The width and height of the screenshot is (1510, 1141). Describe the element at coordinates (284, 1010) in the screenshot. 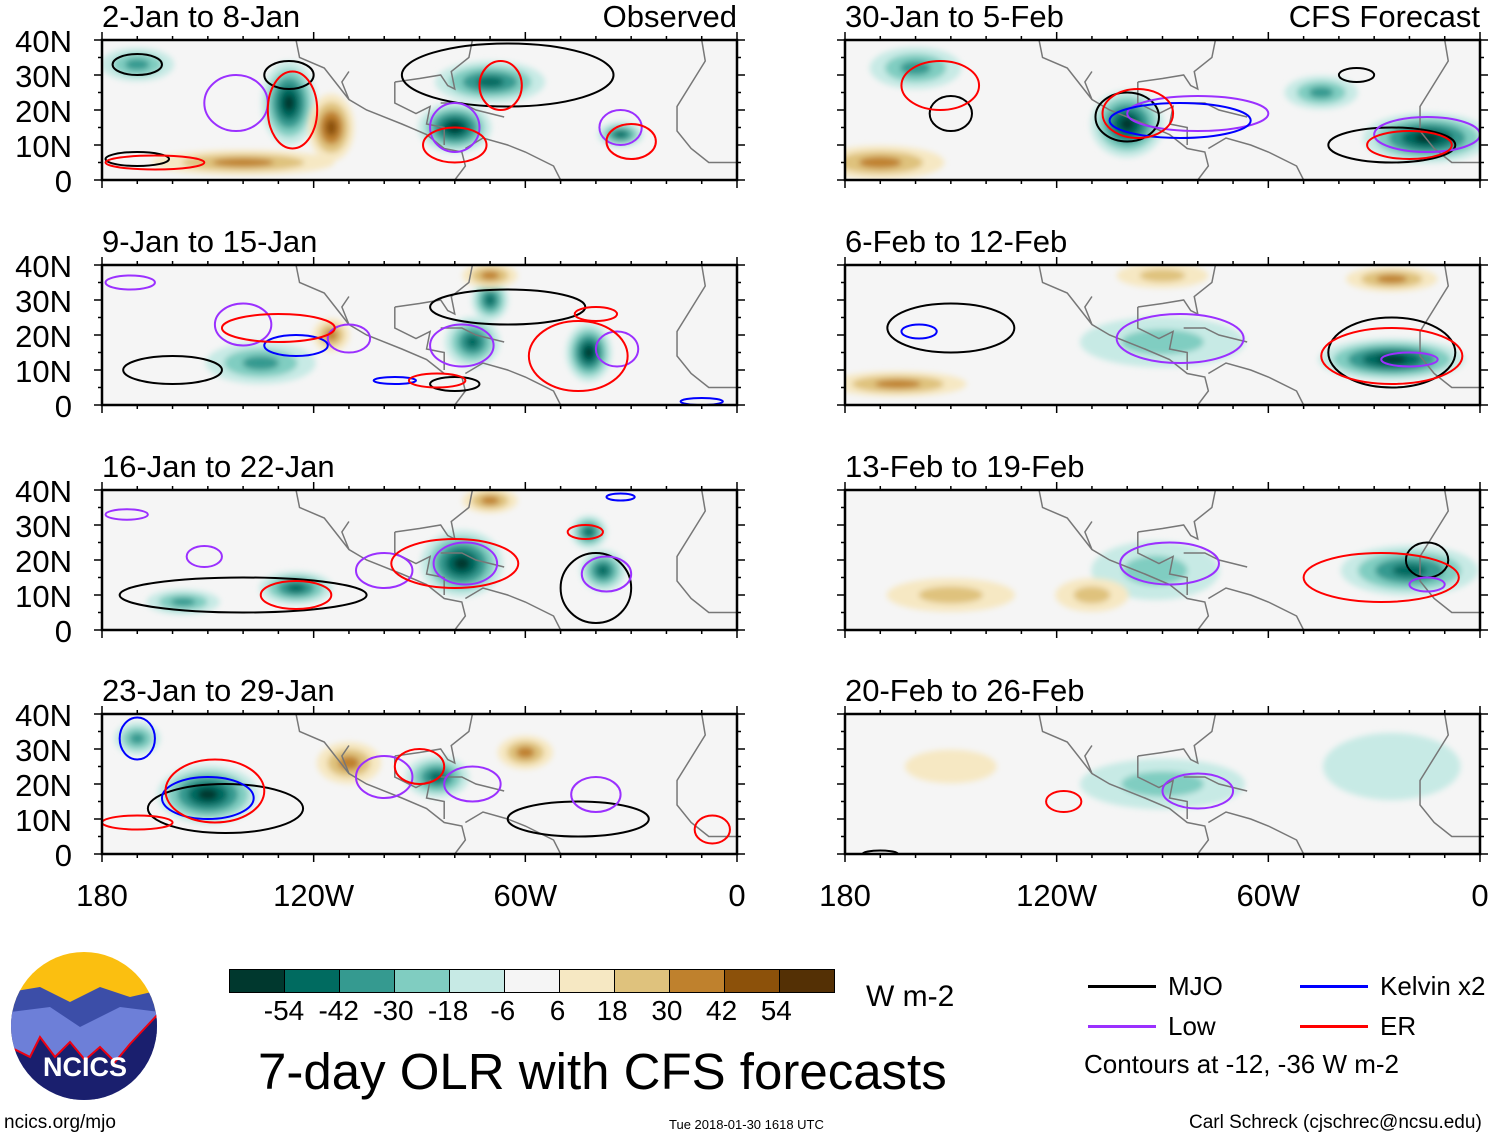

I see `colorbar-tick-label: -54` at that location.